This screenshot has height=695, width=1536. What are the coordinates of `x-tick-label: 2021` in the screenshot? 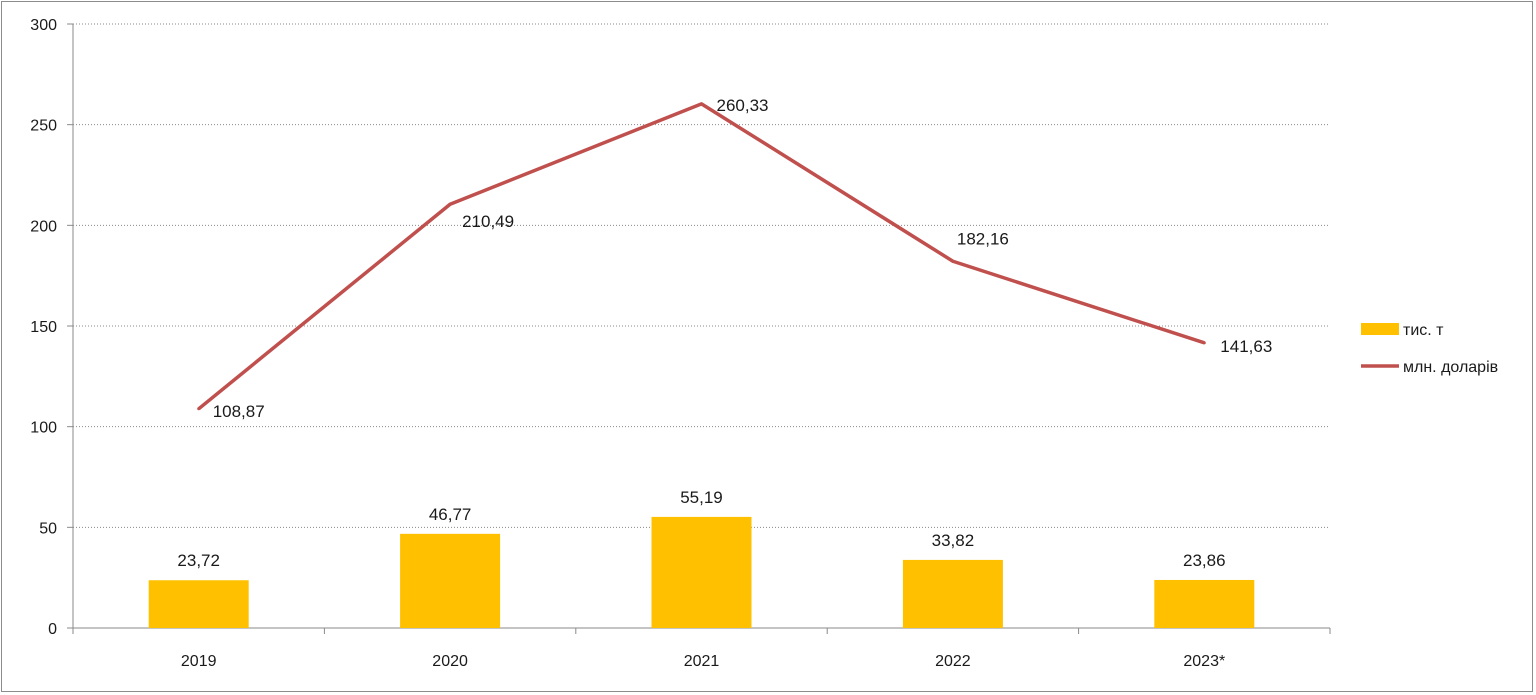 It's located at (702, 661).